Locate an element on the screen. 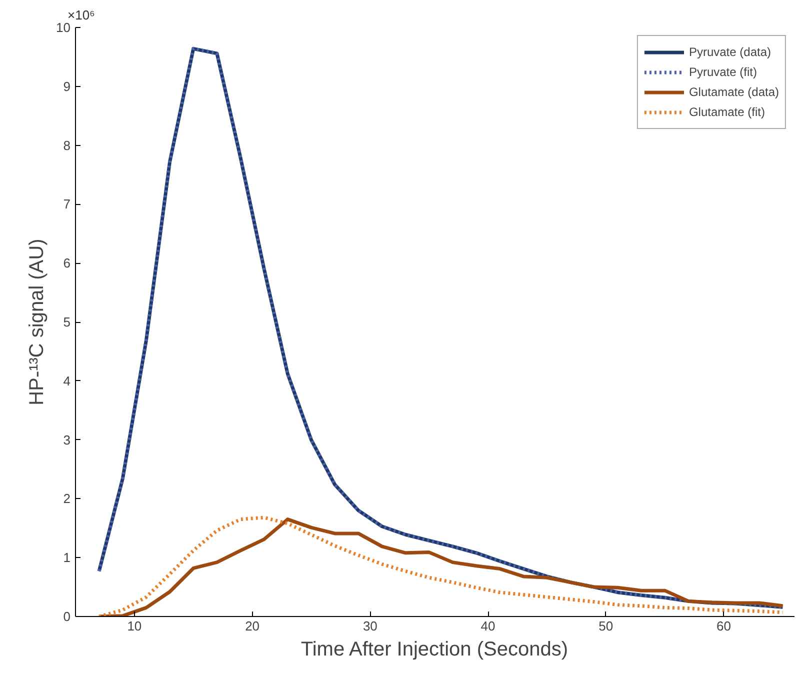 The image size is (807, 682). y-tick-label: 2 is located at coordinates (67, 498).